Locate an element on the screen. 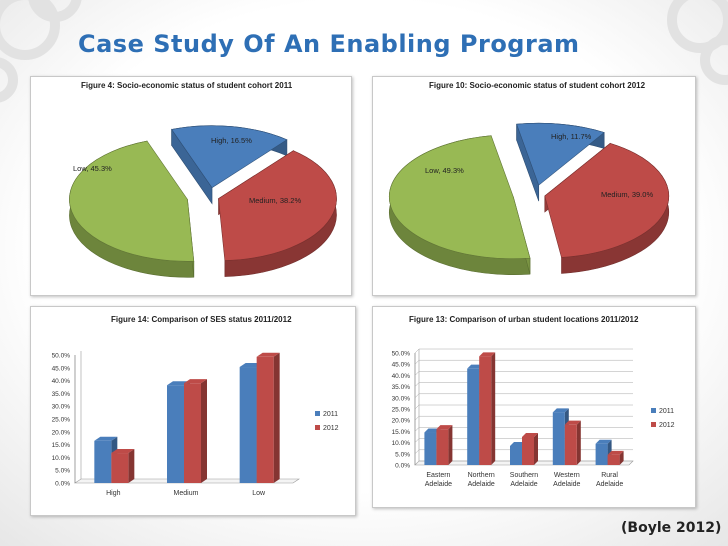  bar-2012-southern-adelaide is located at coordinates (530, 449).